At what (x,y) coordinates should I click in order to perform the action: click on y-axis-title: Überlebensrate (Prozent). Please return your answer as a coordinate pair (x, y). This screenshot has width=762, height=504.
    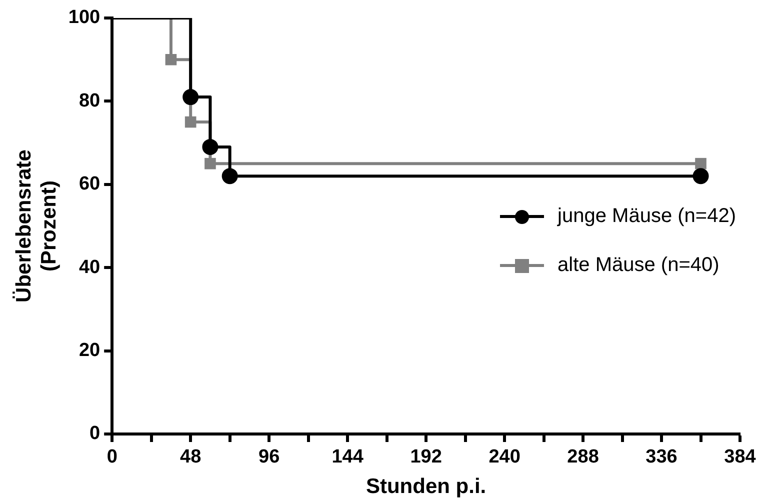
    Looking at the image, I should click on (36, 226).